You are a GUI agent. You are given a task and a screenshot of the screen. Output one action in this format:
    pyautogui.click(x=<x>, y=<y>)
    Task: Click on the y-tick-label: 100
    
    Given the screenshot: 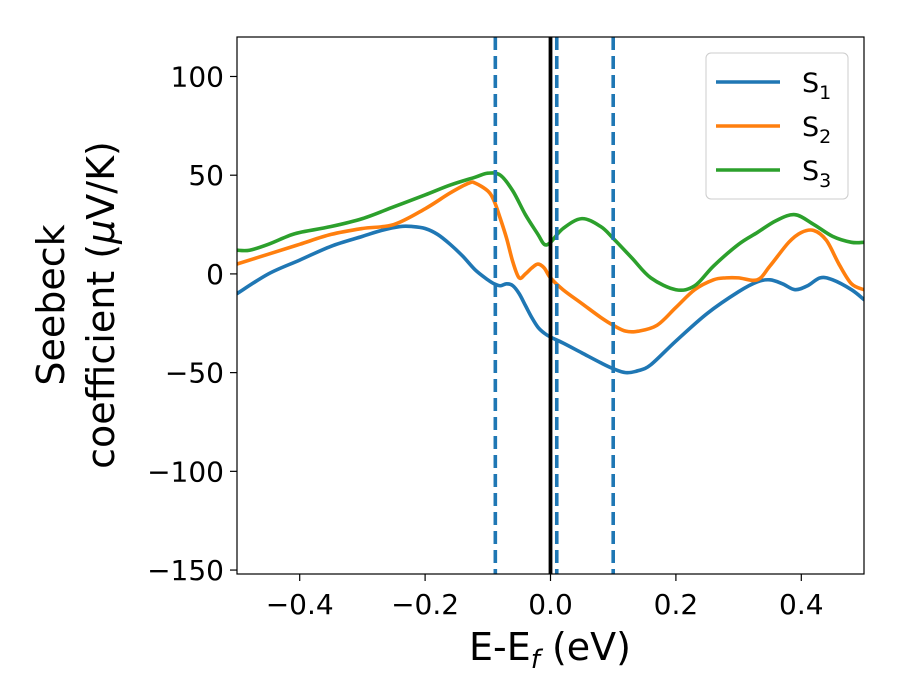 What is the action you would take?
    pyautogui.click(x=197, y=76)
    